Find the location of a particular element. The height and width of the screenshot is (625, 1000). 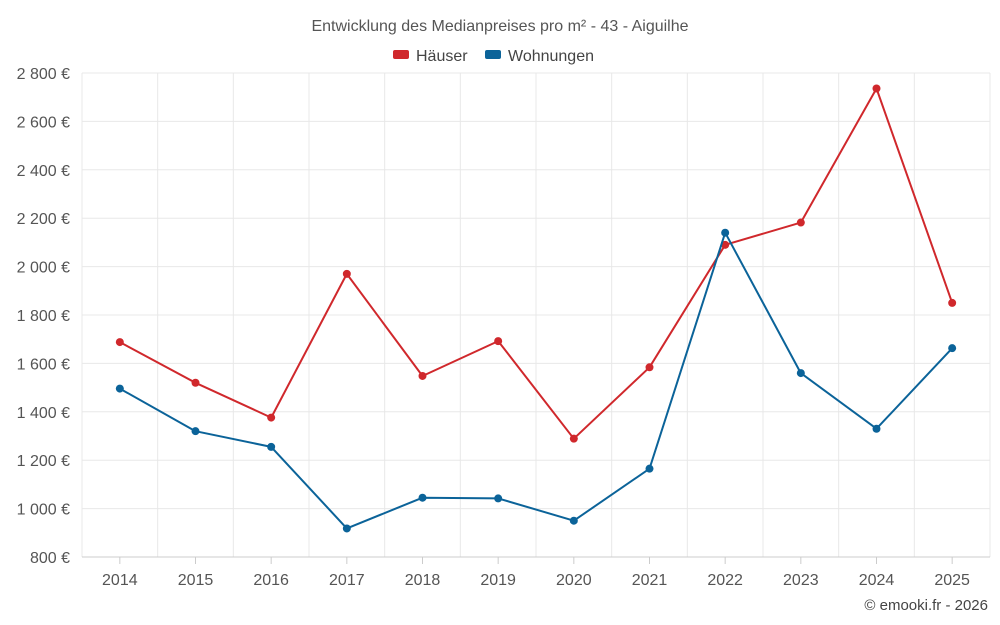

y-tick-label: 800 € is located at coordinates (50, 558).